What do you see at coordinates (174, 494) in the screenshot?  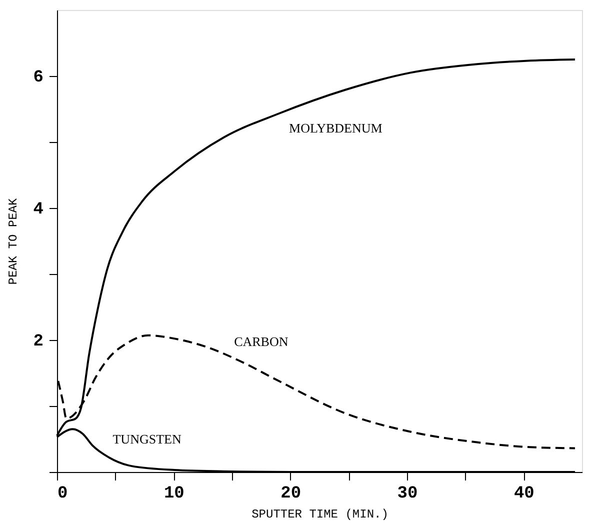 I see `x-tick-label: 10` at bounding box center [174, 494].